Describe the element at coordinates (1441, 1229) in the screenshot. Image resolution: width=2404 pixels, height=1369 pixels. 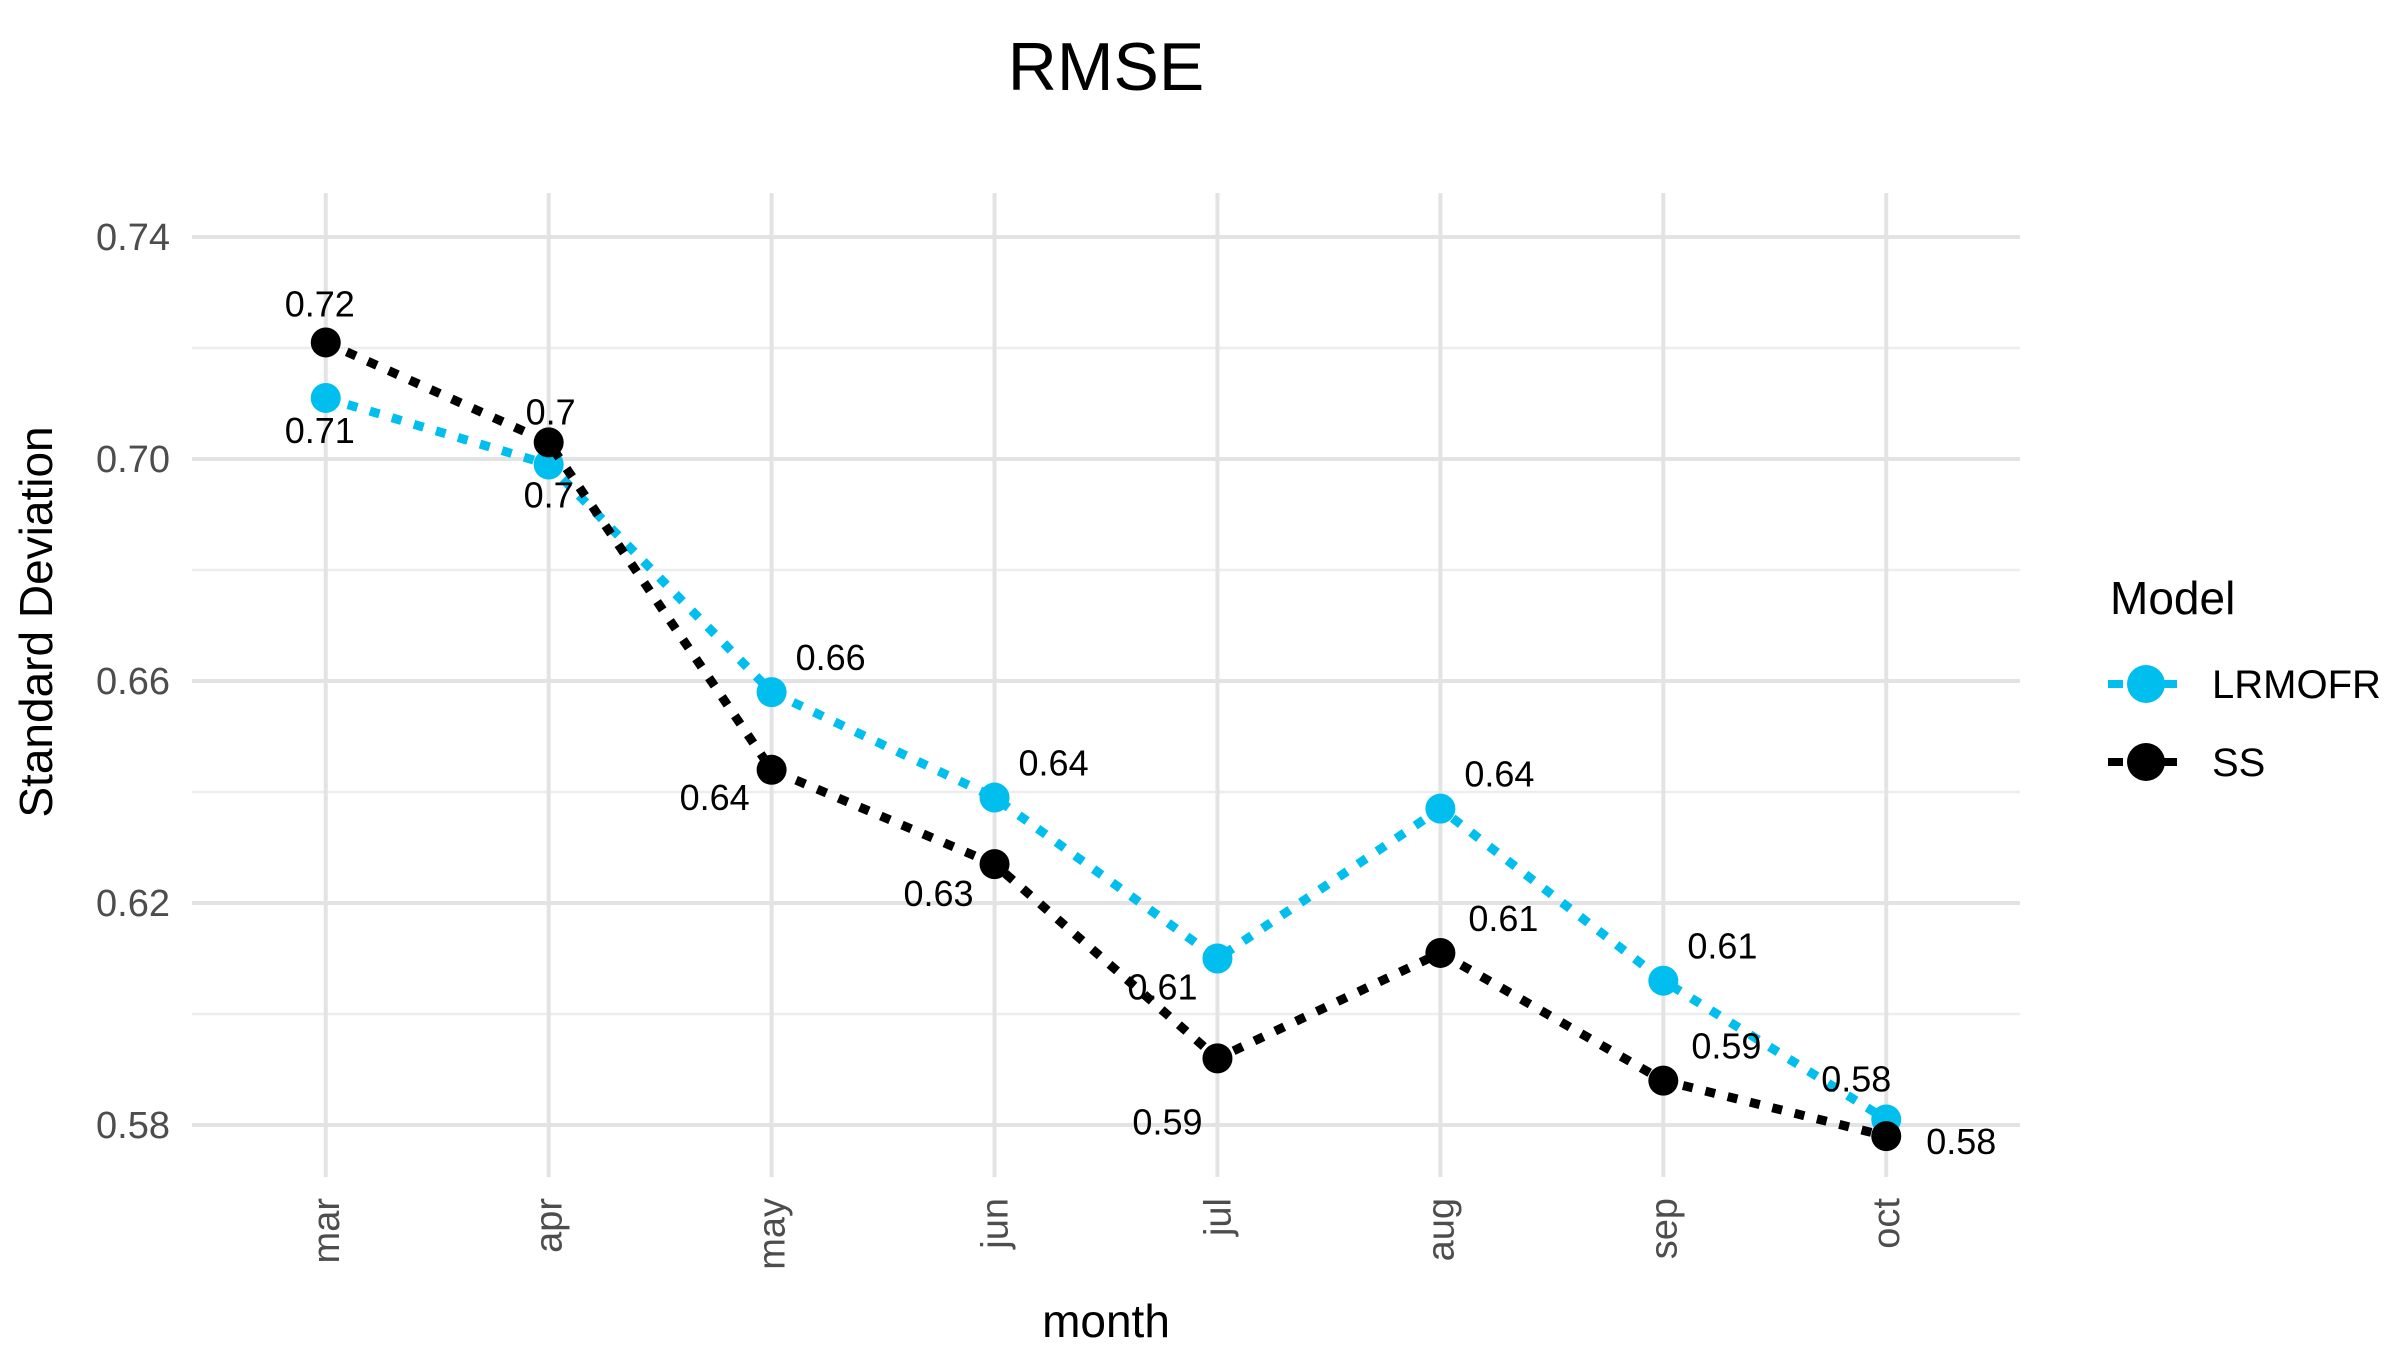
I see `x-tick-label: aug` at that location.